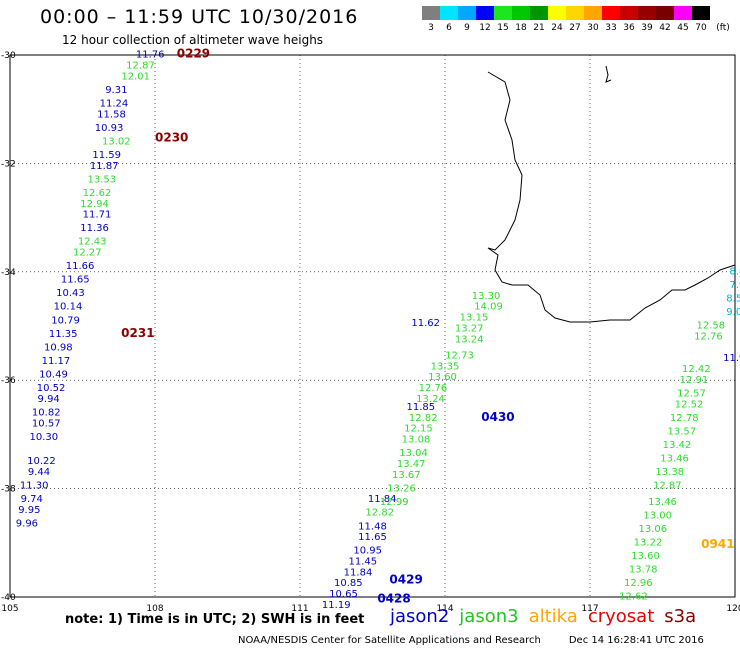 The width and height of the screenshot is (740, 650). What do you see at coordinates (135, 76) in the screenshot?
I see `wave-height-value: 12.01` at bounding box center [135, 76].